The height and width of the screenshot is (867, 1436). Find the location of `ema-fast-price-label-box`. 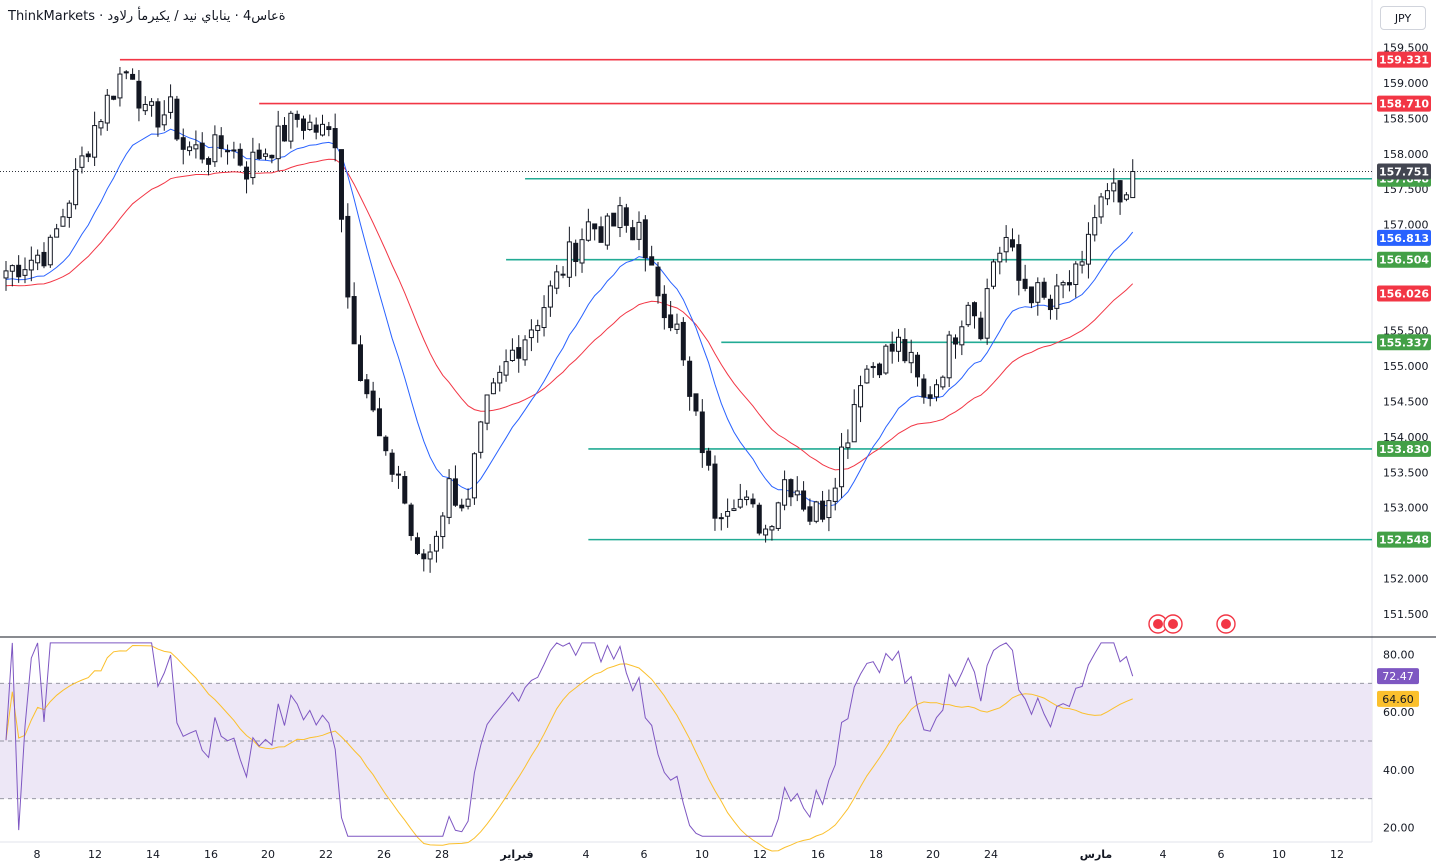

ema-fast-price-label-box is located at coordinates (1404, 237).